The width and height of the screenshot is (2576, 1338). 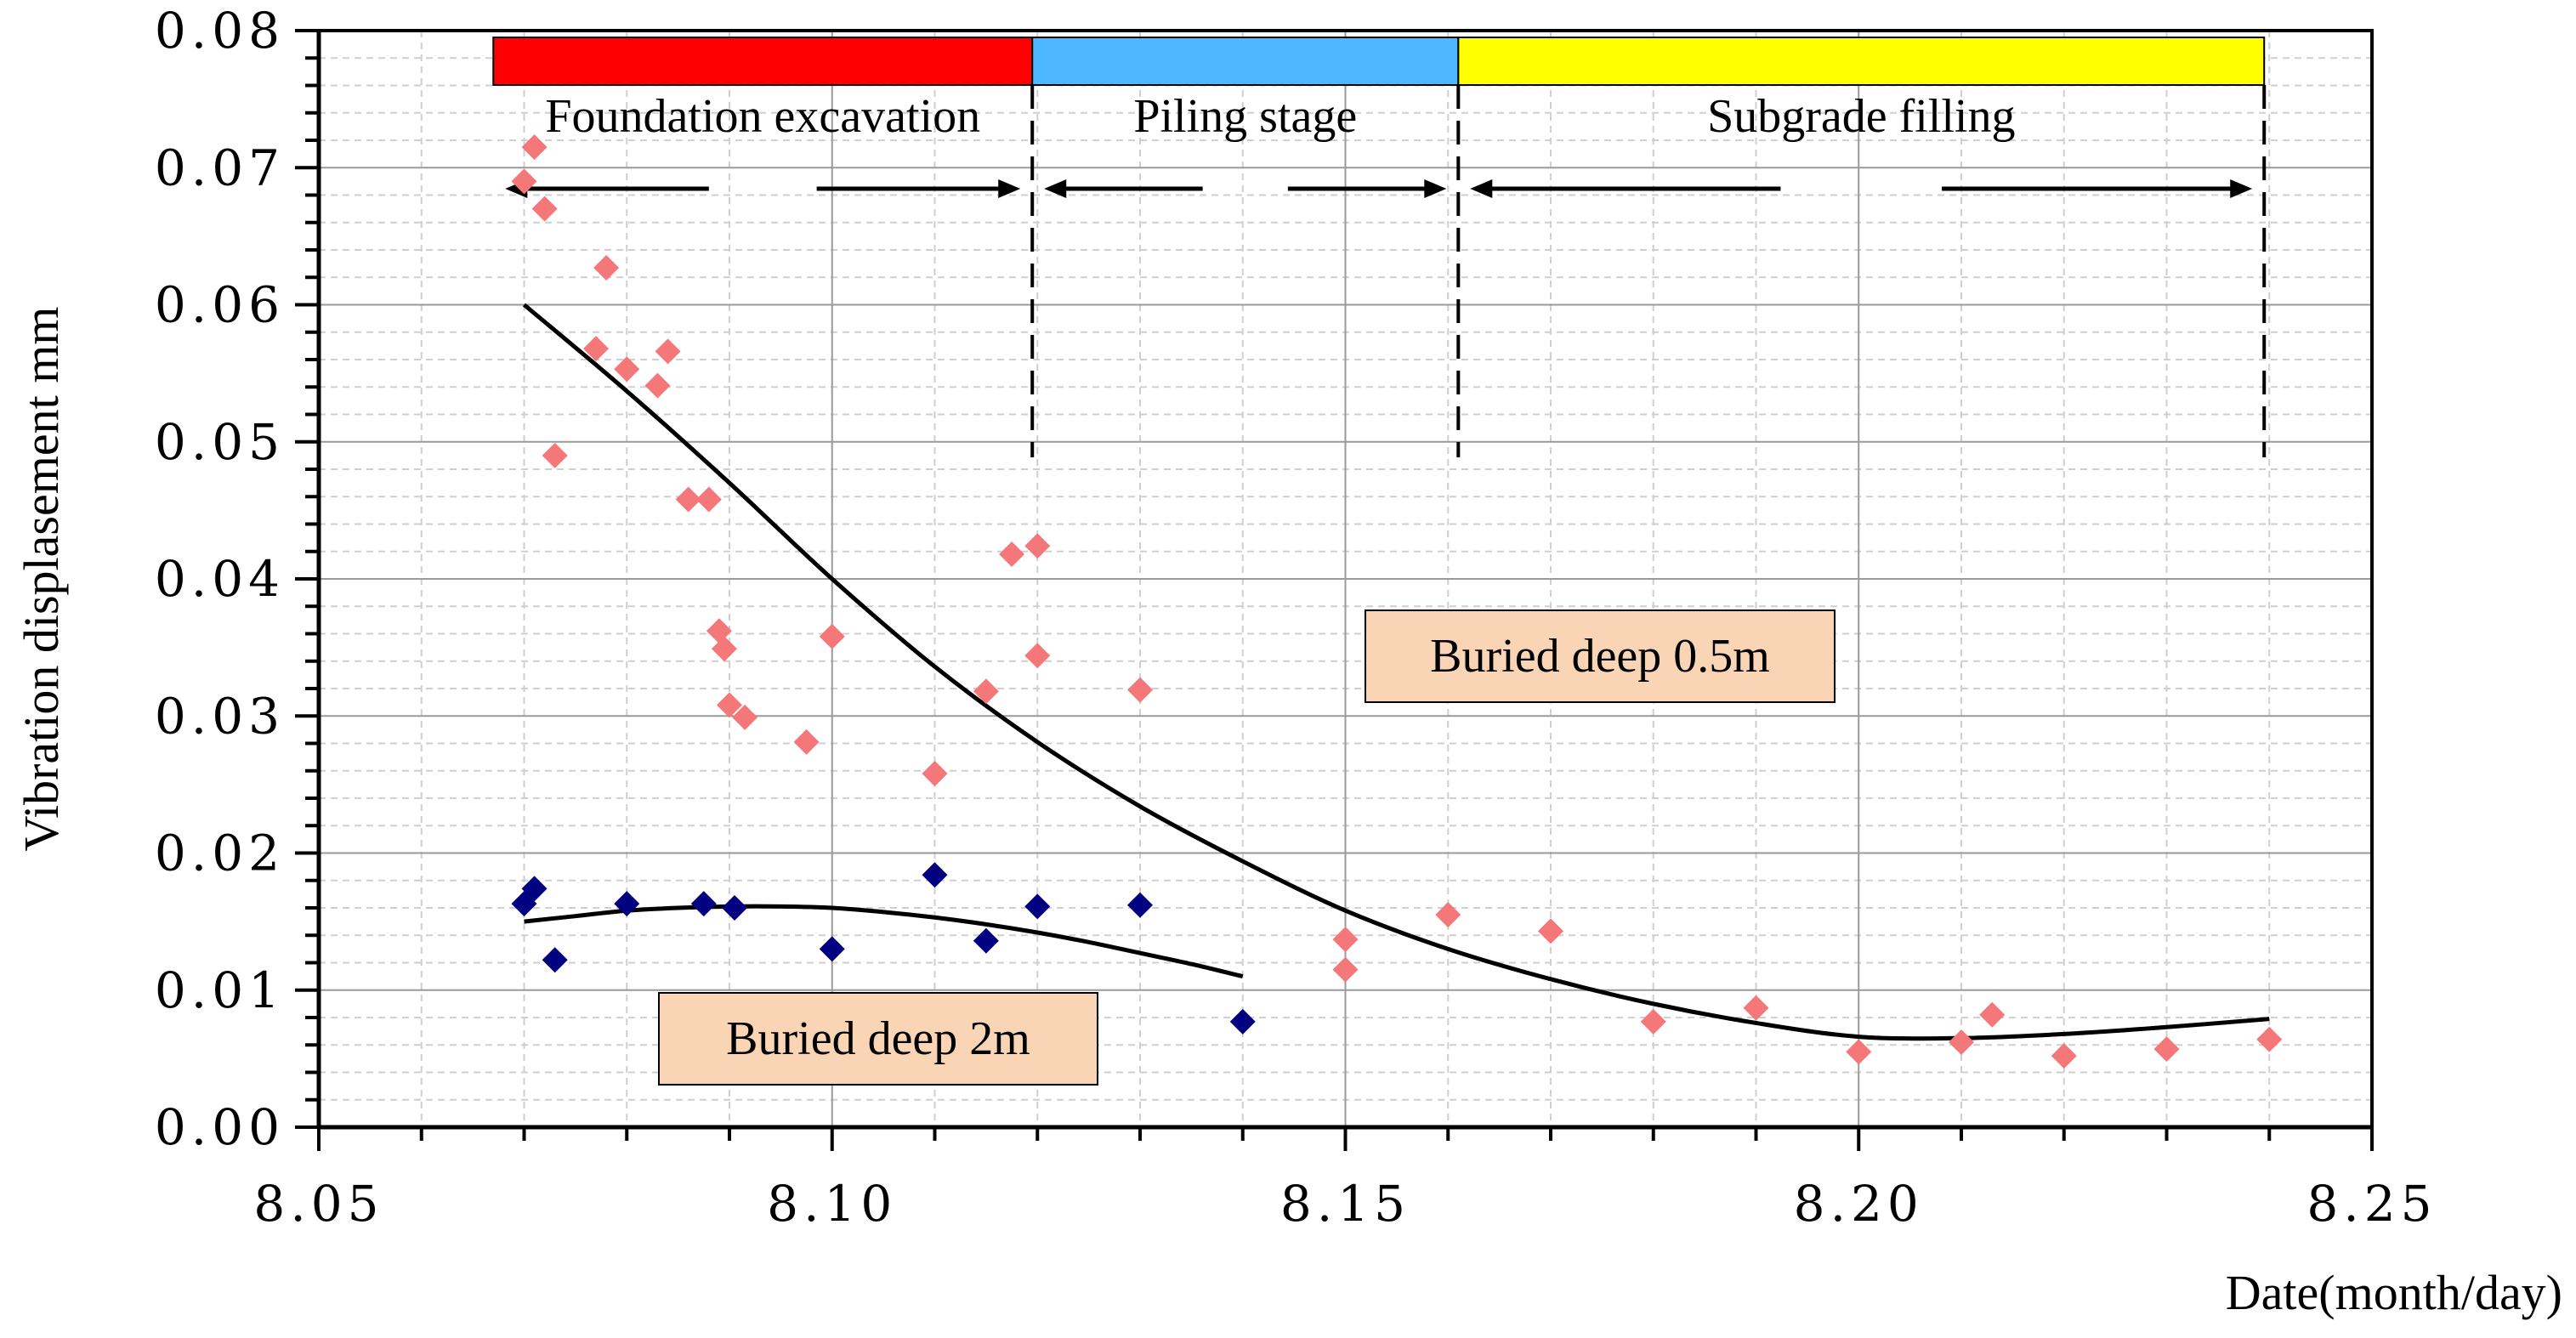 I want to click on label-box-buried-2m: Buried deep 2m, so click(x=878, y=1039).